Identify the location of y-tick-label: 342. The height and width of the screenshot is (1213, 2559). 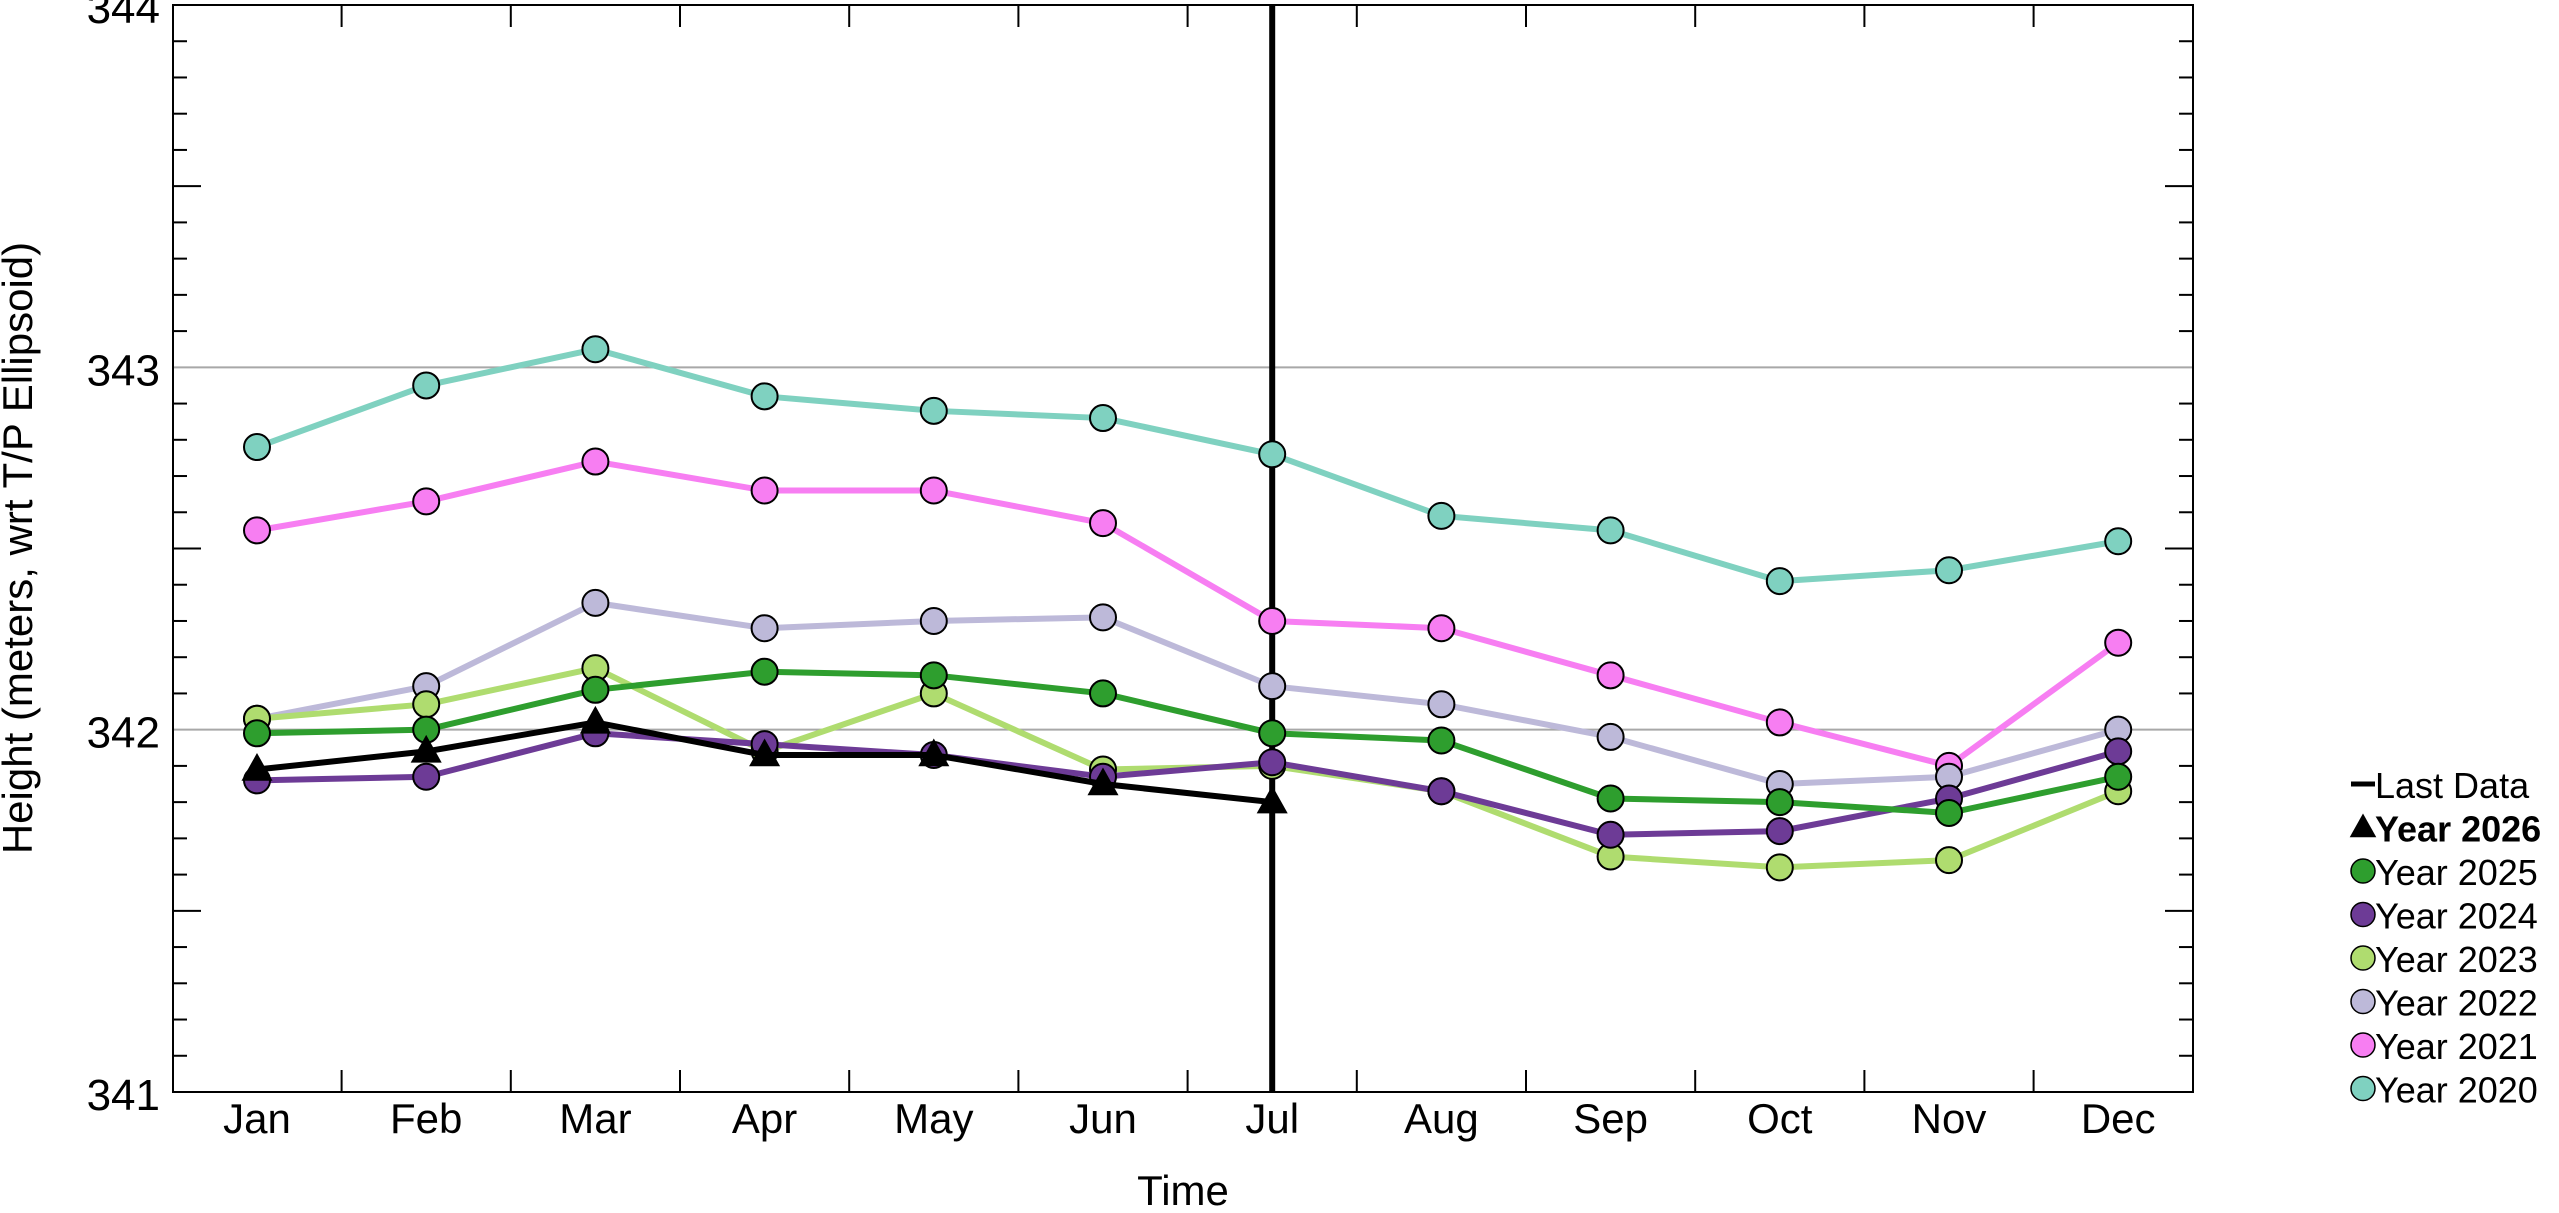
(123, 733).